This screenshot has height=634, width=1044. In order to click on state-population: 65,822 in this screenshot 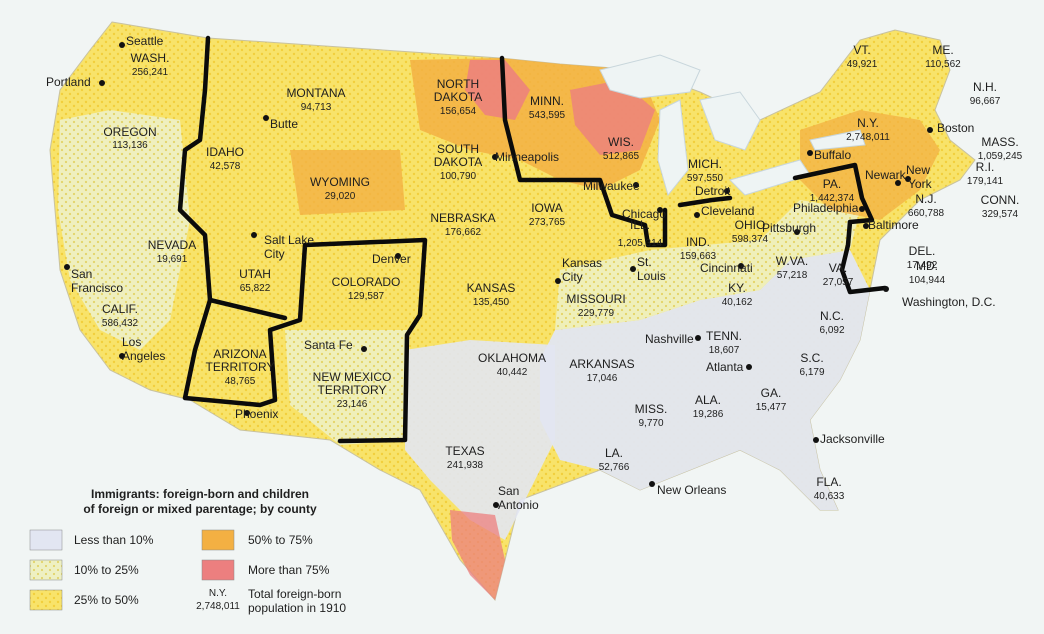, I will do `click(255, 288)`.